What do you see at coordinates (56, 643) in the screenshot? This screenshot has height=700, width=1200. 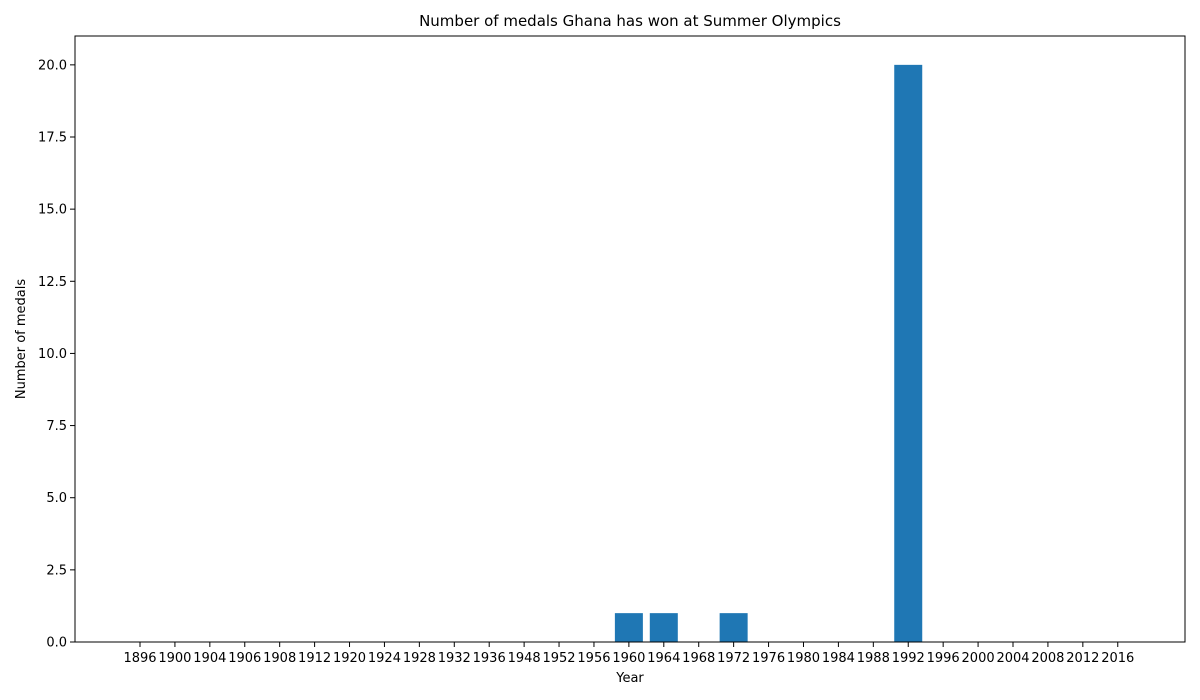 I see `y-tick-label: 0.0` at bounding box center [56, 643].